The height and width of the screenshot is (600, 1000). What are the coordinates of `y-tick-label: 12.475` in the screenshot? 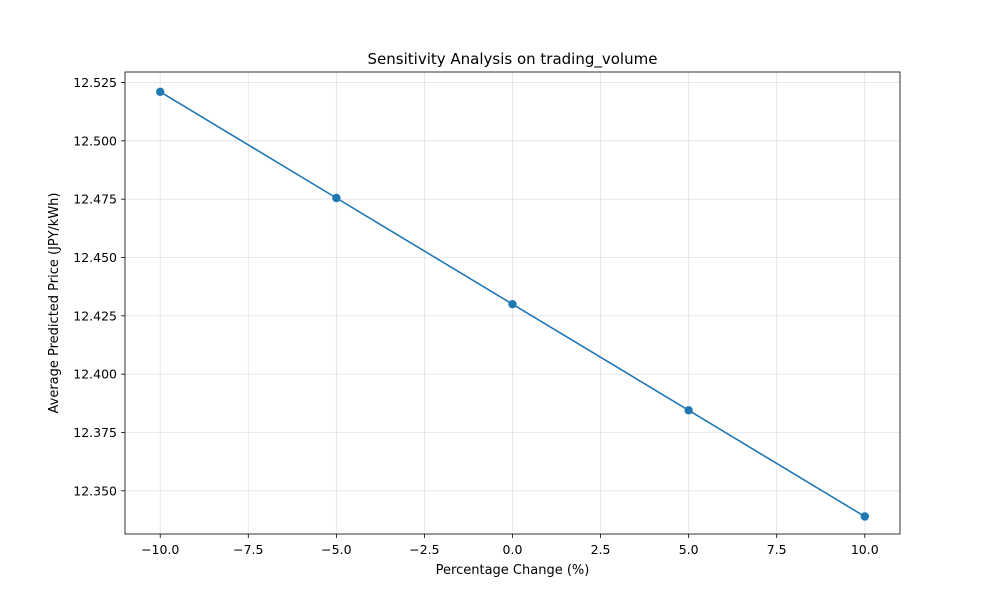 It's located at (95, 199).